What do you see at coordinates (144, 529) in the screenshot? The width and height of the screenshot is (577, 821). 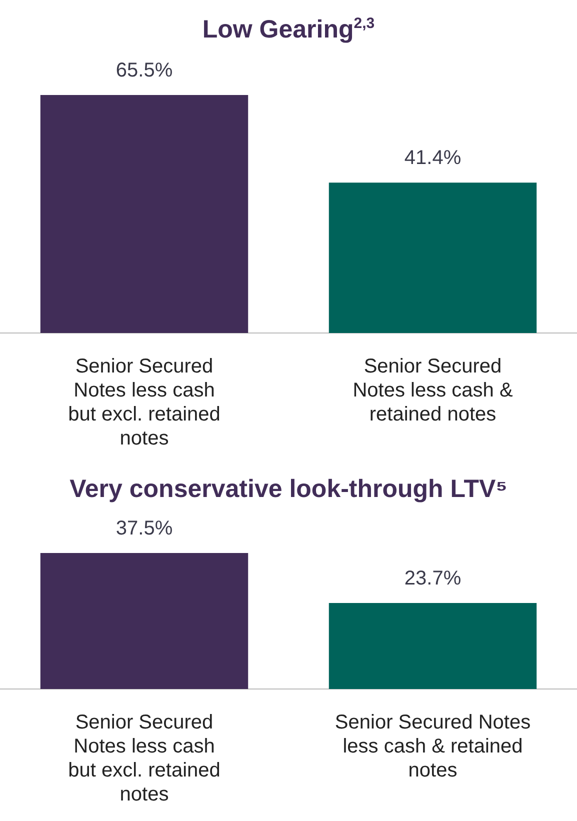 I see `data-label: 37.5%` at bounding box center [144, 529].